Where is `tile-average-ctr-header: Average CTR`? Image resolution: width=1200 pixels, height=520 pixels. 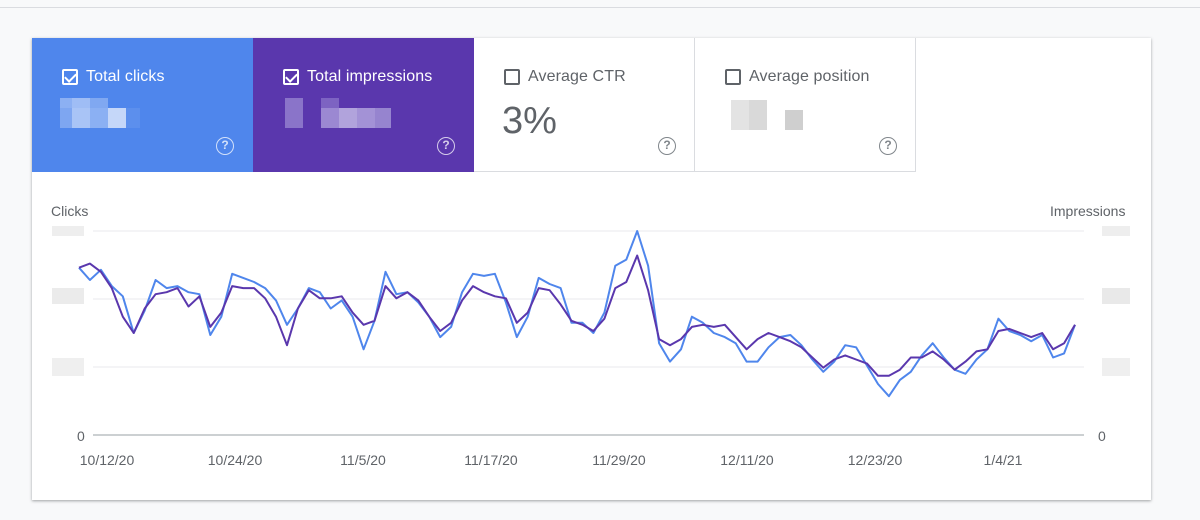 tile-average-ctr-header: Average CTR is located at coordinates (565, 77).